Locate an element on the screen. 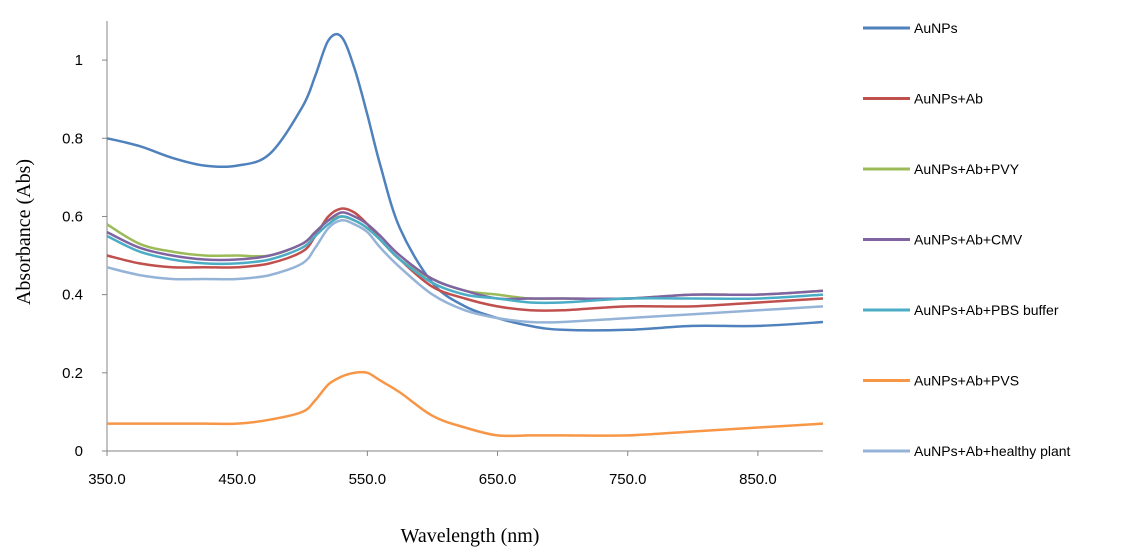  x-ticks: 350.0 450.0 550.0 650.0 750.0 850.0 is located at coordinates (432, 469).